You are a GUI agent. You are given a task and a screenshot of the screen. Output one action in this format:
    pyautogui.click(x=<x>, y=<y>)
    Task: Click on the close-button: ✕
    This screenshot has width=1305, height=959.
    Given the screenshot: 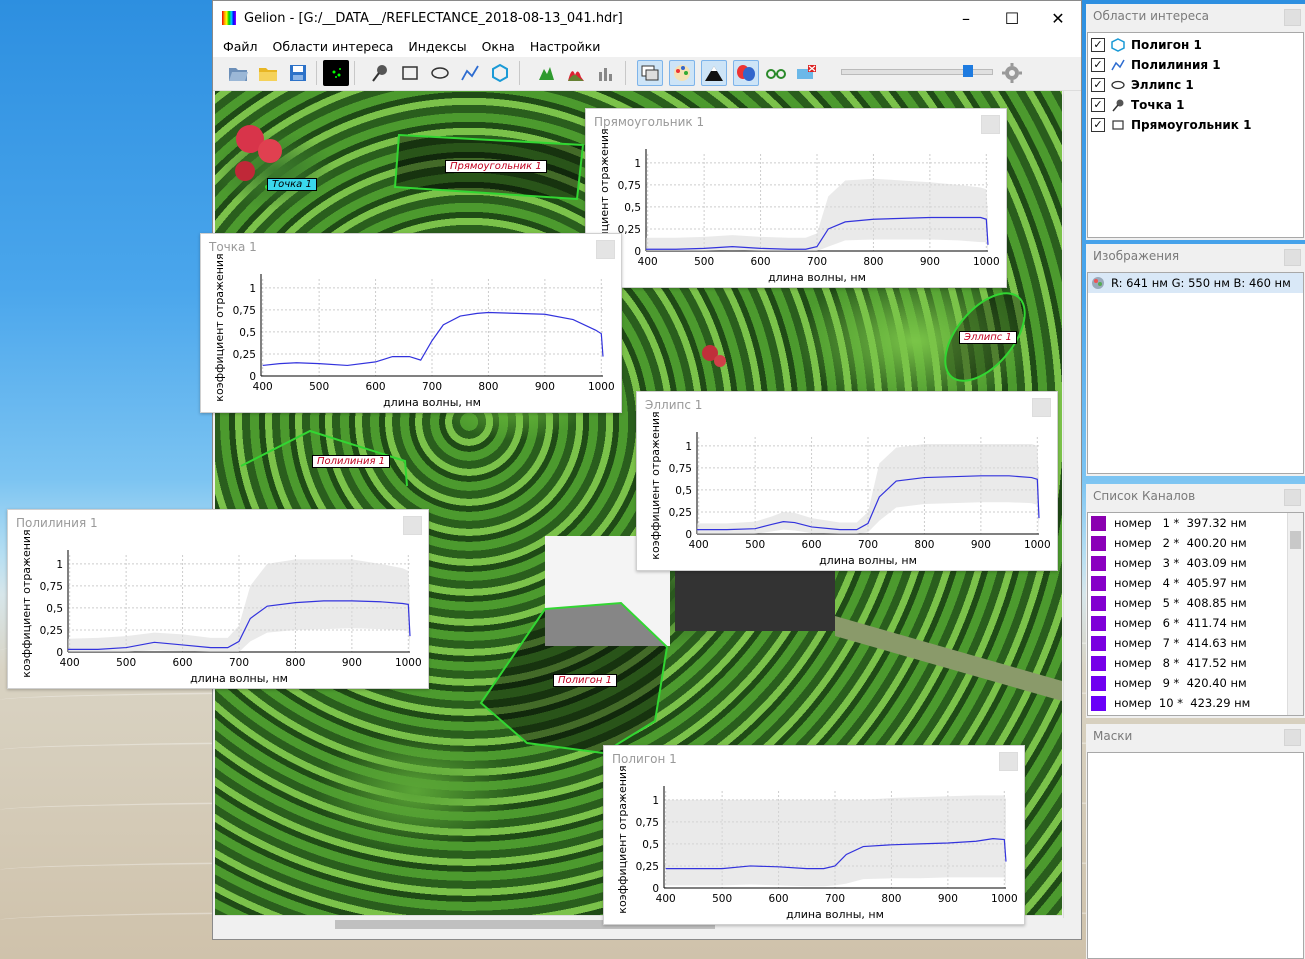 What is the action you would take?
    pyautogui.click(x=1058, y=18)
    